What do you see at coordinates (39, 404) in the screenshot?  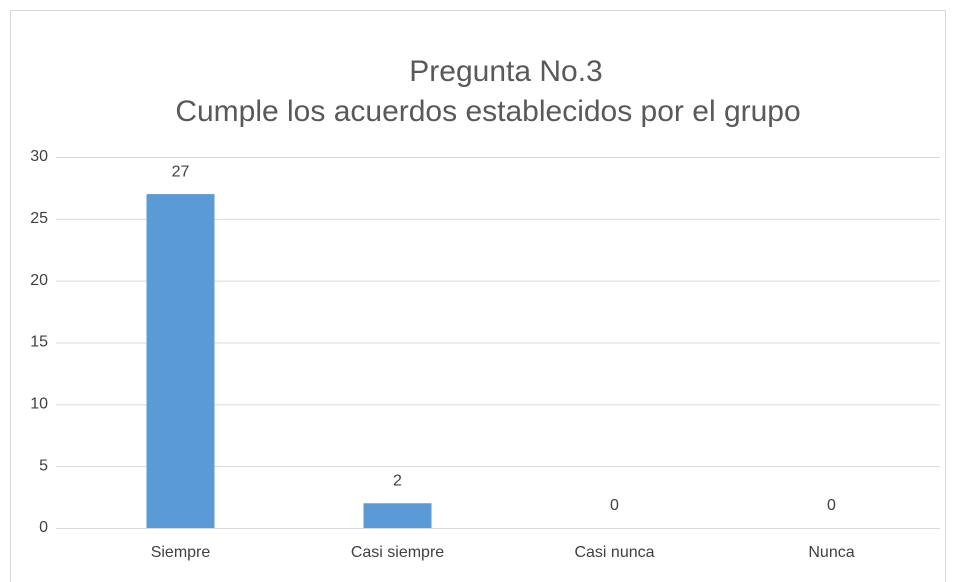 I see `y-tick-label: 10` at bounding box center [39, 404].